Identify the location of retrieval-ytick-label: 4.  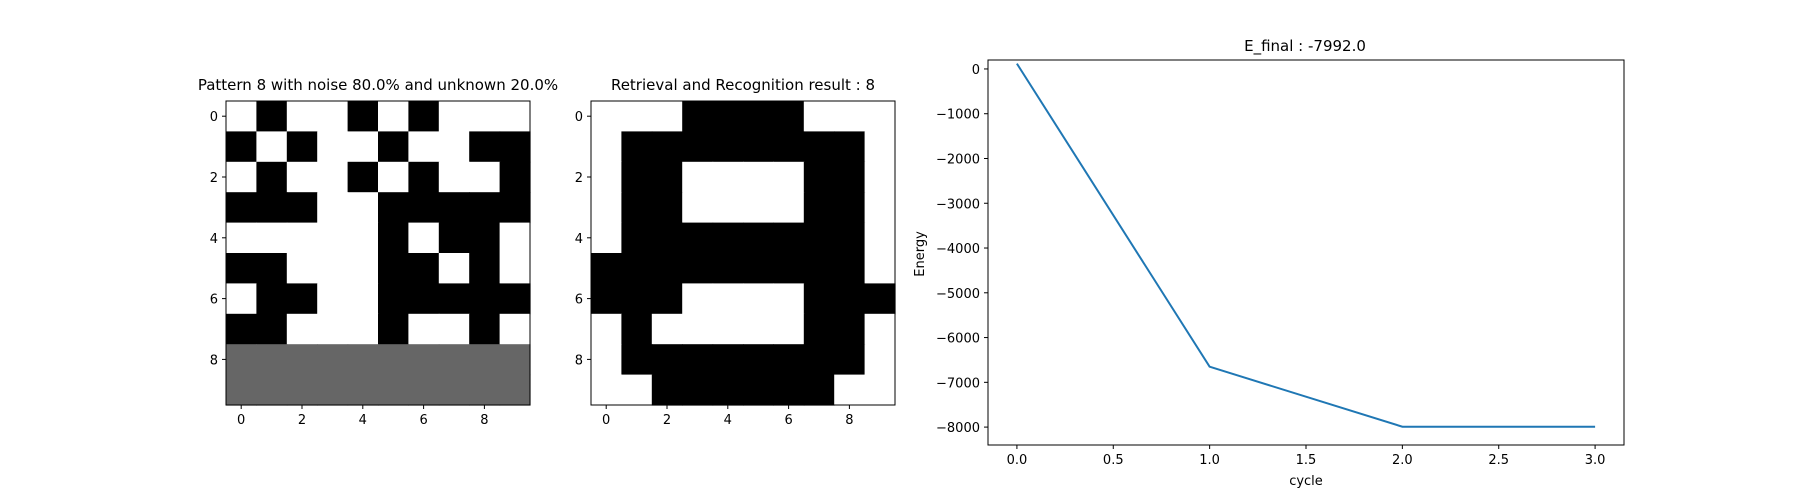
(579, 239).